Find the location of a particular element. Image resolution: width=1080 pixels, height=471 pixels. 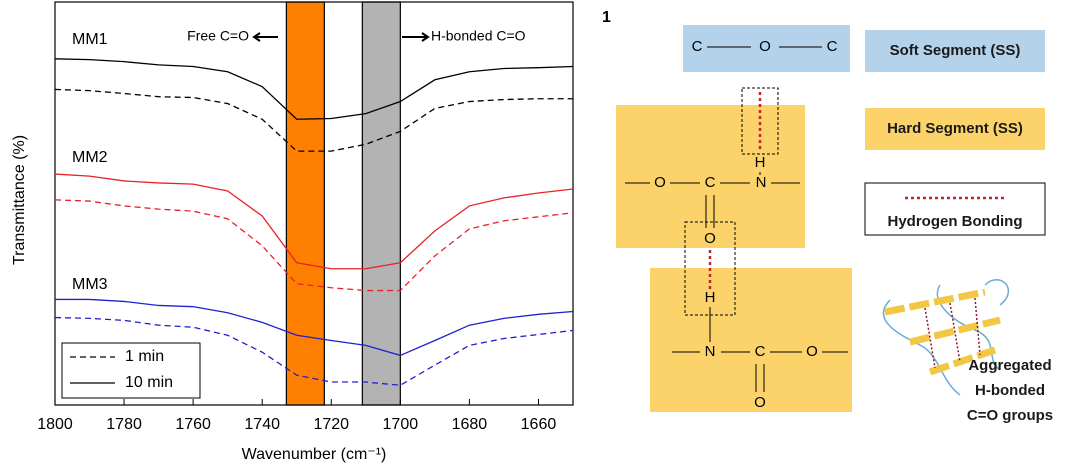

x-tick-label: 1760 is located at coordinates (193, 424).